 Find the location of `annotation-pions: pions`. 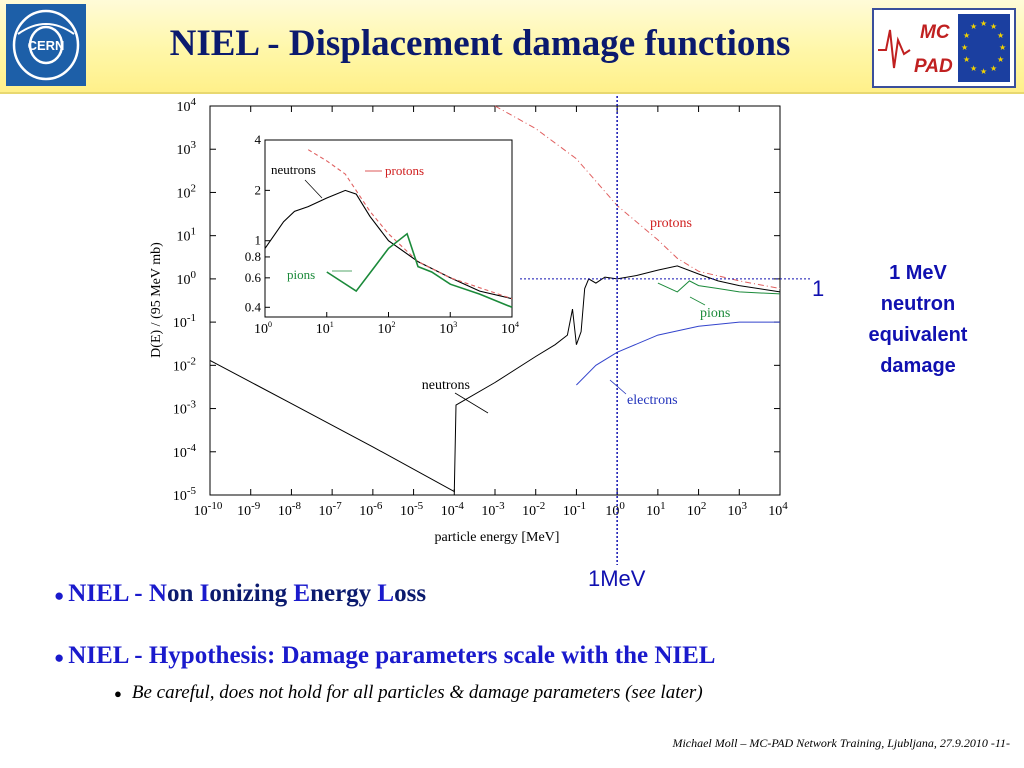

annotation-pions: pions is located at coordinates (715, 313).